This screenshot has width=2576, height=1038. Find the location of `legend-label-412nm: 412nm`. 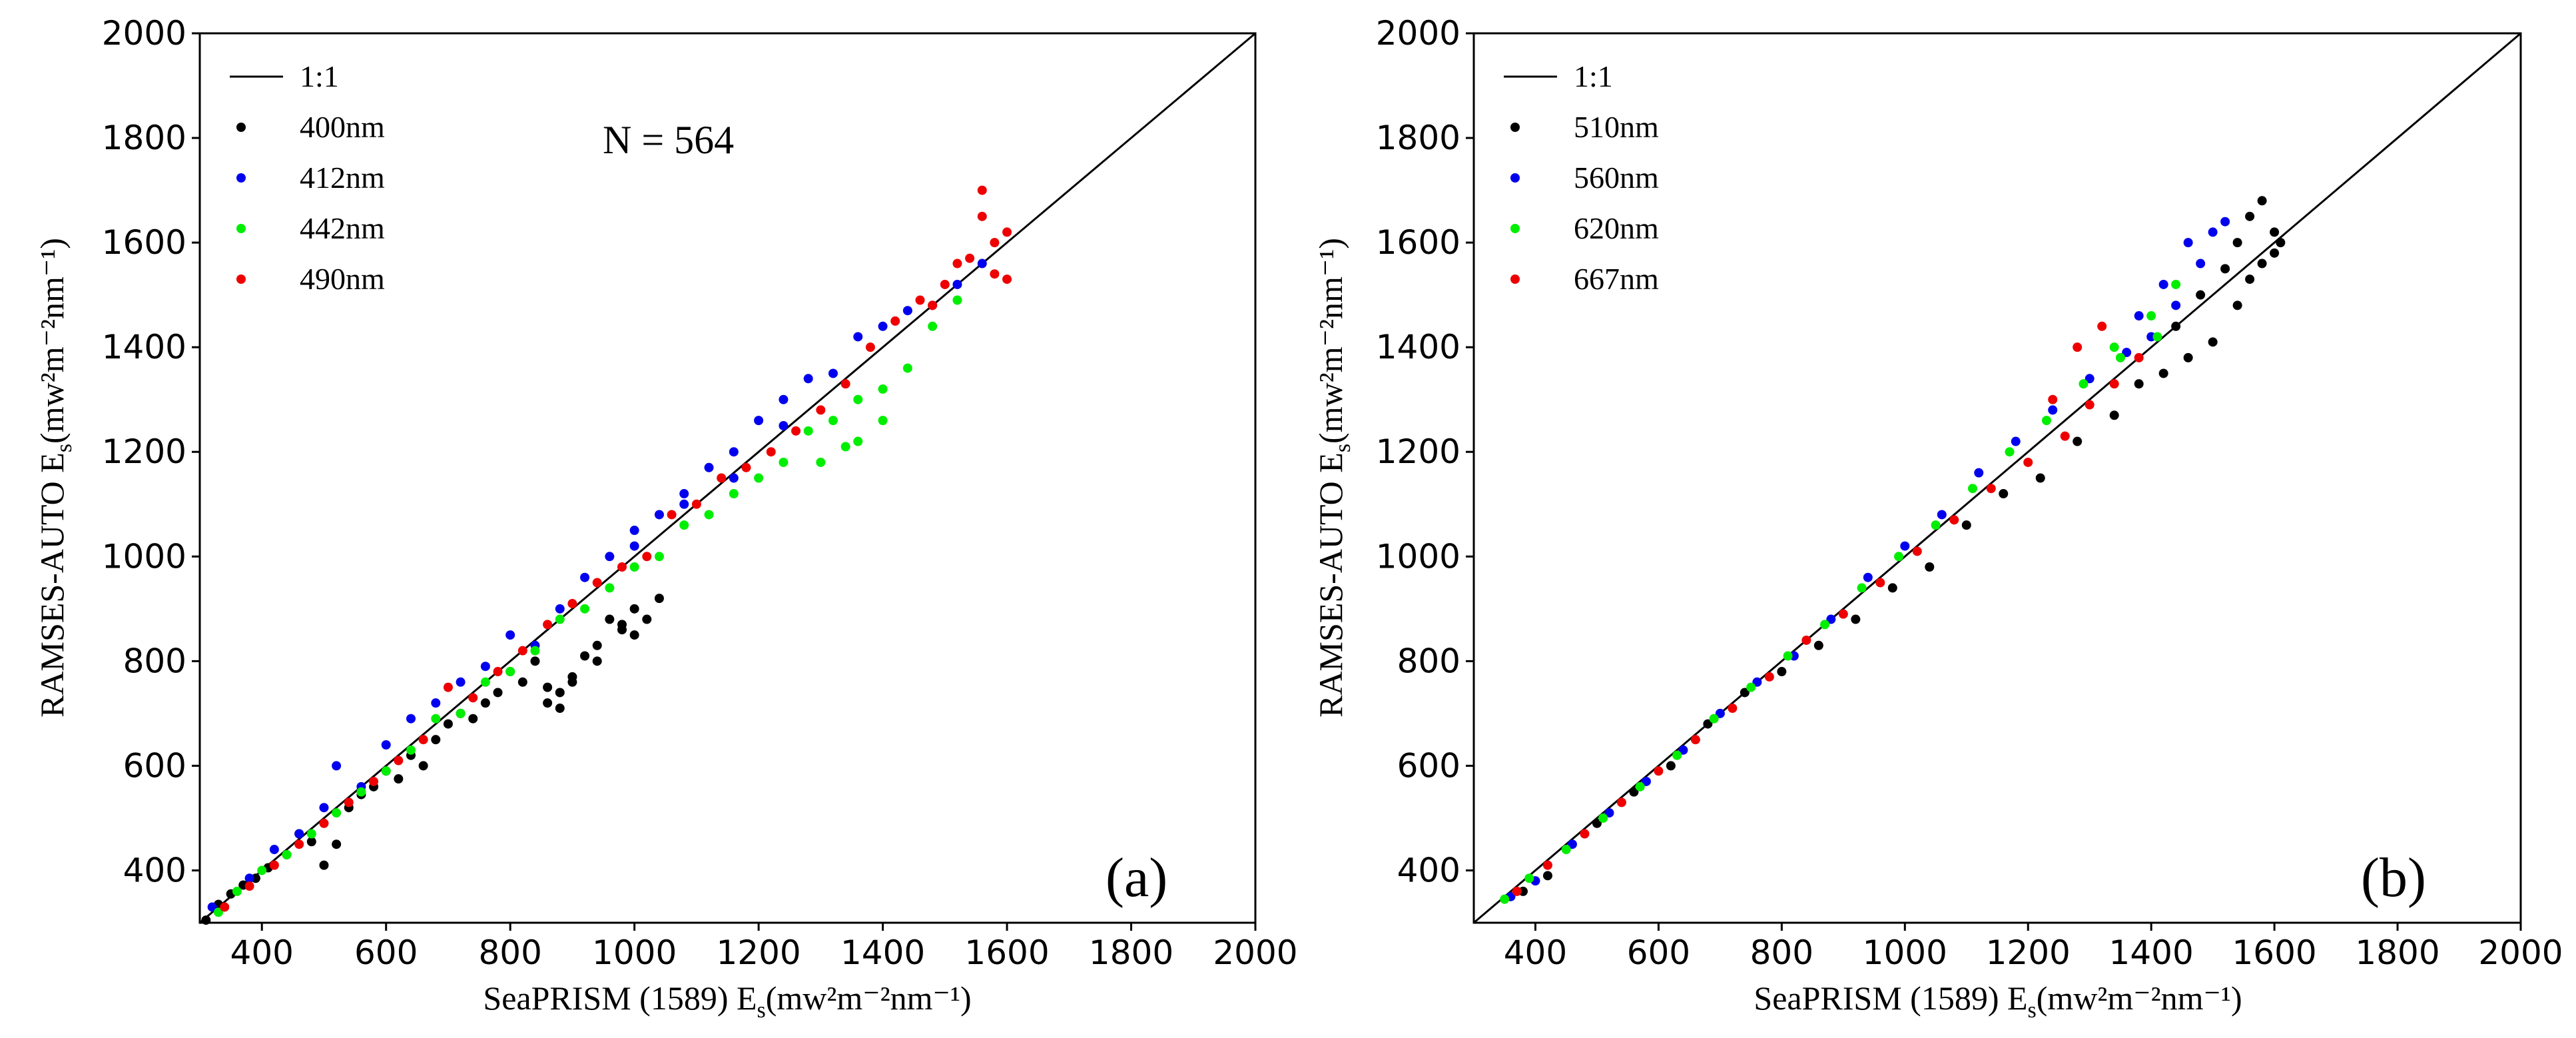

legend-label-412nm: 412nm is located at coordinates (343, 178).